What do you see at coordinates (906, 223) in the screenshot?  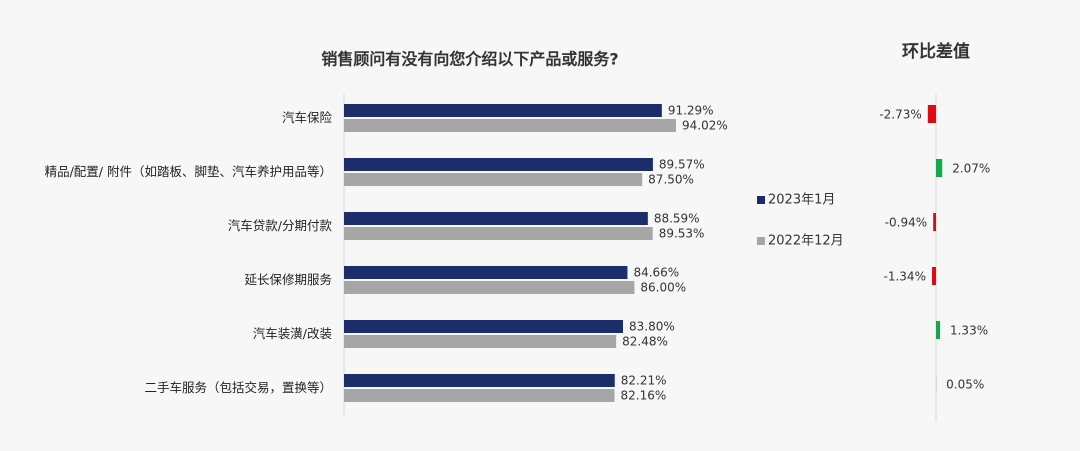 I see `value-label: -0.94%` at bounding box center [906, 223].